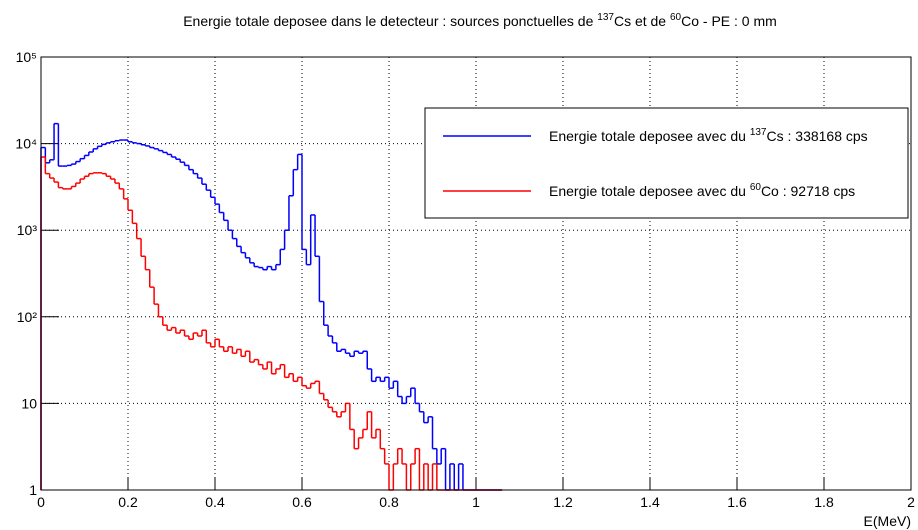 This screenshot has width=918, height=530. I want to click on y-tick-label: 1, so click(33, 490).